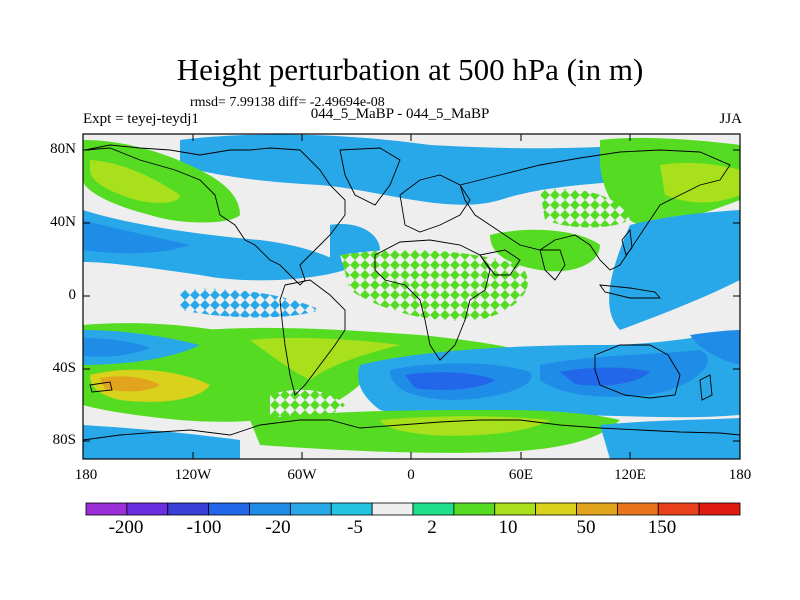  What do you see at coordinates (465, 426) in the screenshot?
I see `region-antarctic-yellow` at bounding box center [465, 426].